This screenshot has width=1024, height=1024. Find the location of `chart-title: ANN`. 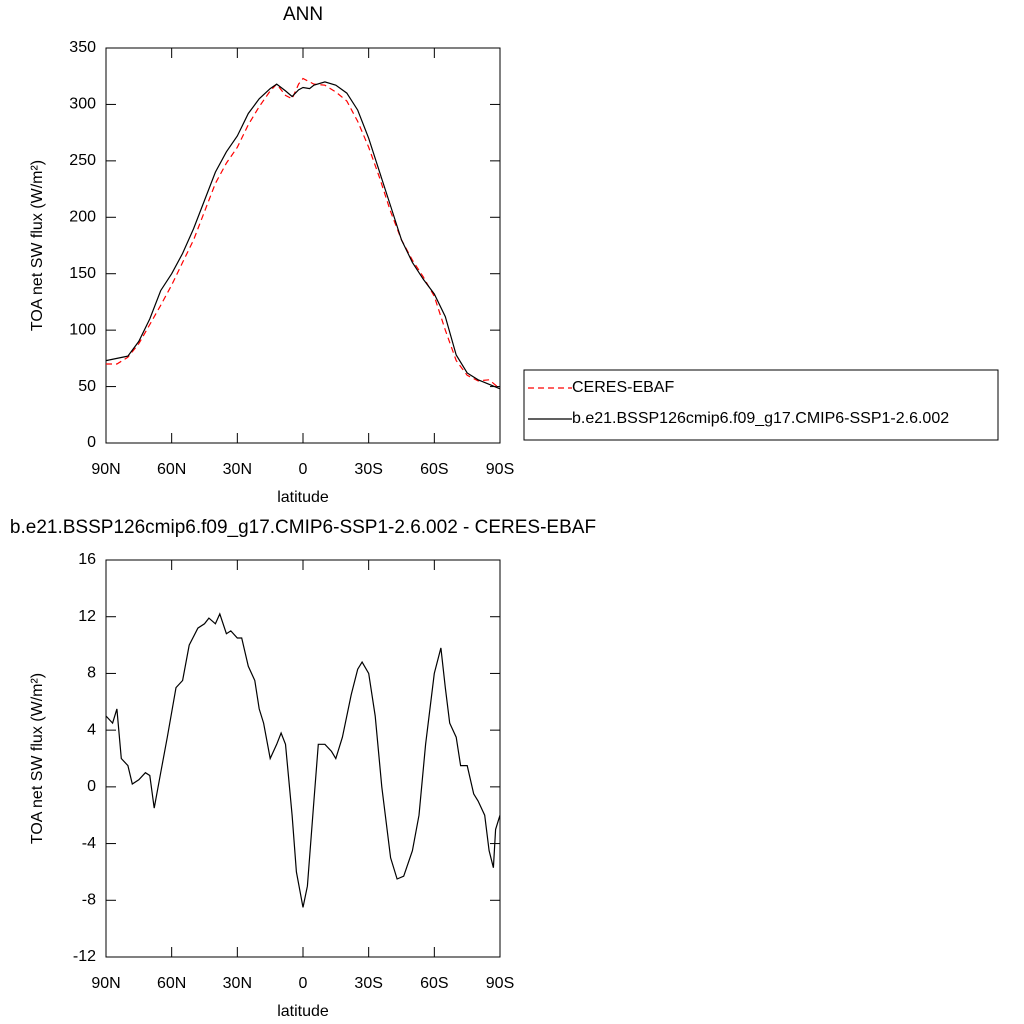

chart-title: ANN is located at coordinates (303, 14).